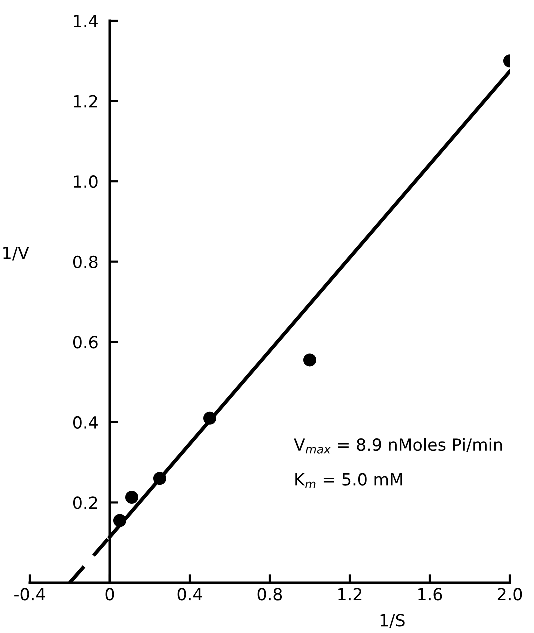 The height and width of the screenshot is (633, 534). Describe the element at coordinates (86, 21) in the screenshot. I see `y-tick-label: 1.4` at that location.